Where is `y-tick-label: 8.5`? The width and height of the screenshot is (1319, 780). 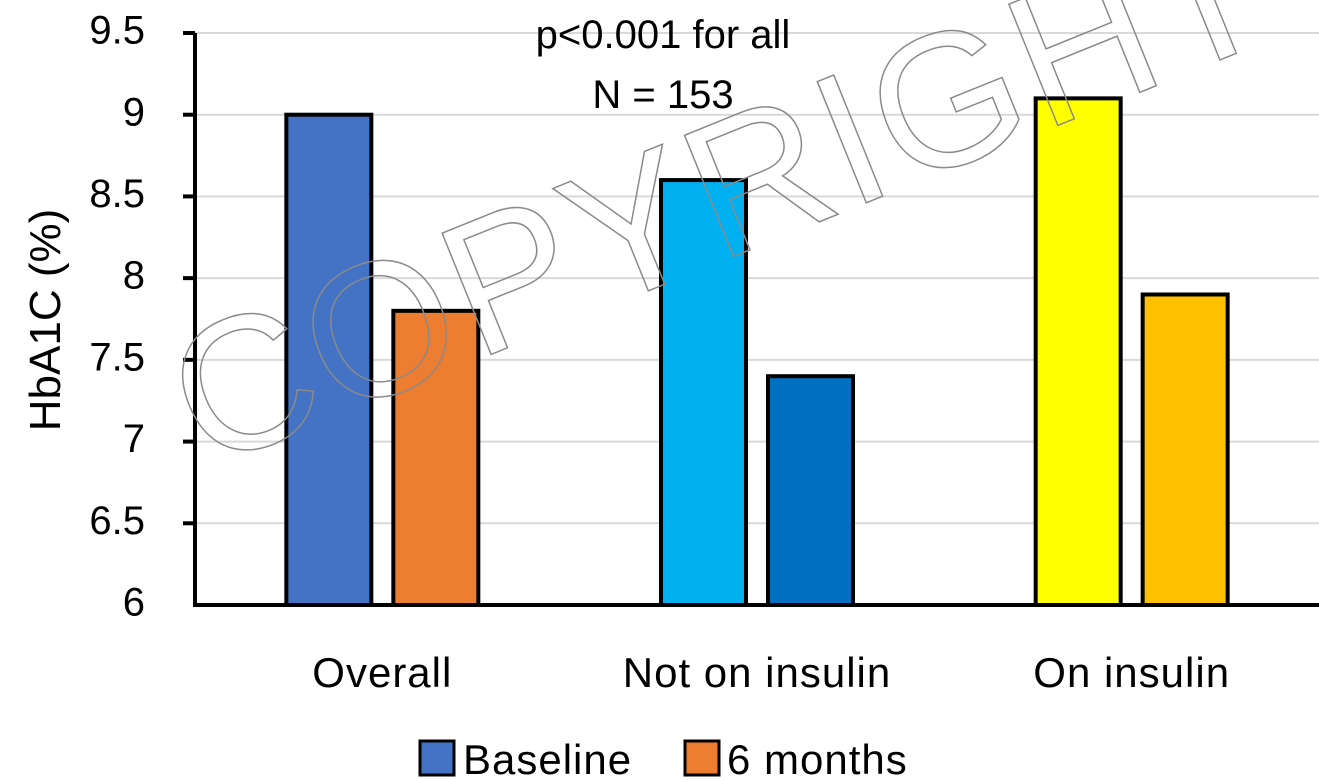 y-tick-label: 8.5 is located at coordinates (117, 194).